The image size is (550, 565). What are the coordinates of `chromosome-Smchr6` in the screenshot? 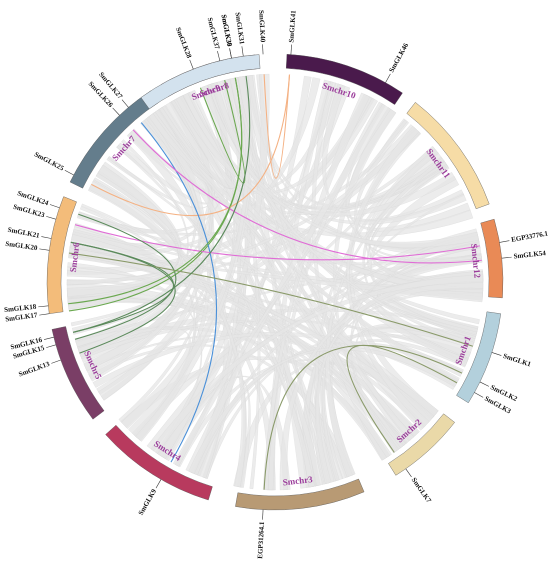 It's located at (61, 255).